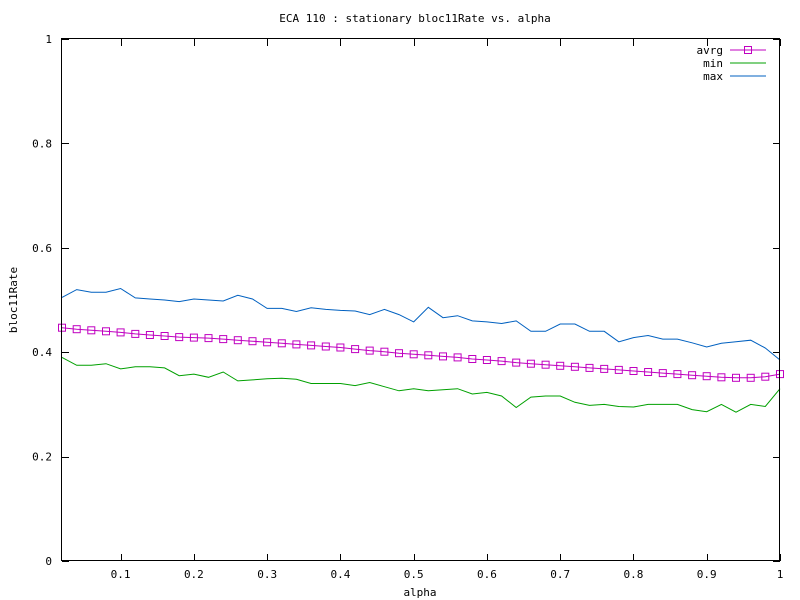 Image resolution: width=800 pixels, height=600 pixels. I want to click on x-tick-label: 0.9, so click(707, 574).